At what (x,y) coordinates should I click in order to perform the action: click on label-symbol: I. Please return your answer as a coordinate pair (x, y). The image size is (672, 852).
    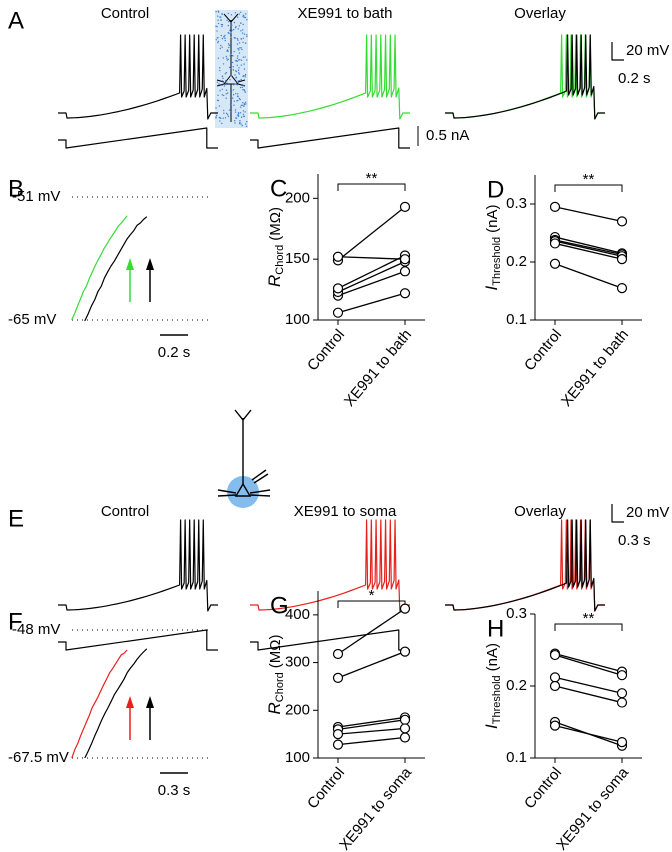
    Looking at the image, I should click on (491, 726).